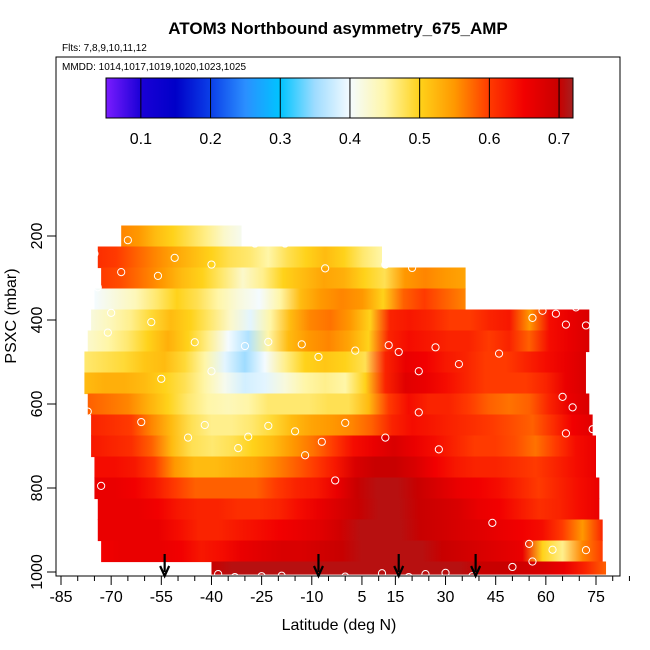 Image resolution: width=650 pixels, height=650 pixels. Describe the element at coordinates (37, 320) in the screenshot. I see `y-tick-label: 400` at that location.